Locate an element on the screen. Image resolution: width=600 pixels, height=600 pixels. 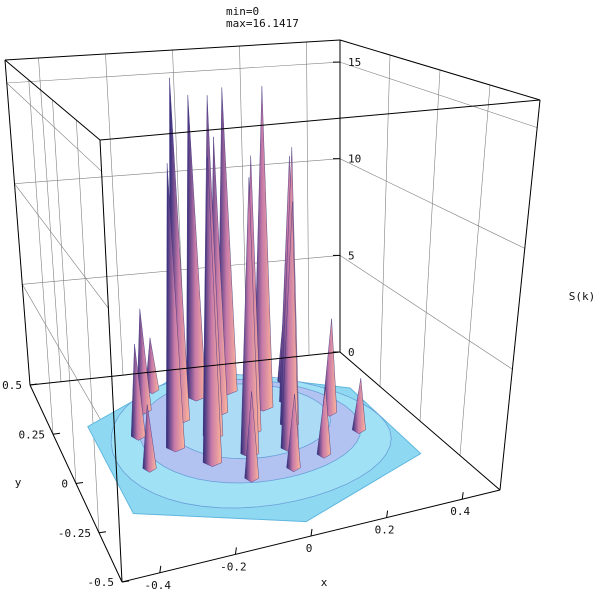
x-tick-label: 0.2 is located at coordinates (385, 530).